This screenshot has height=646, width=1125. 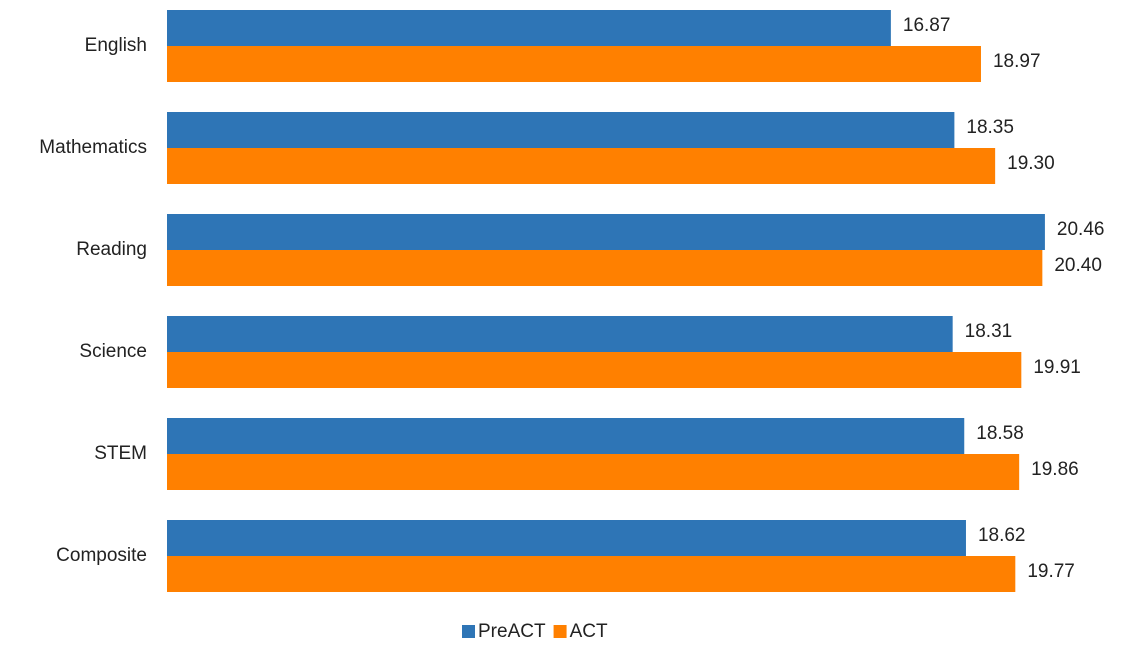 I want to click on data-label: 18.62, so click(x=1002, y=535).